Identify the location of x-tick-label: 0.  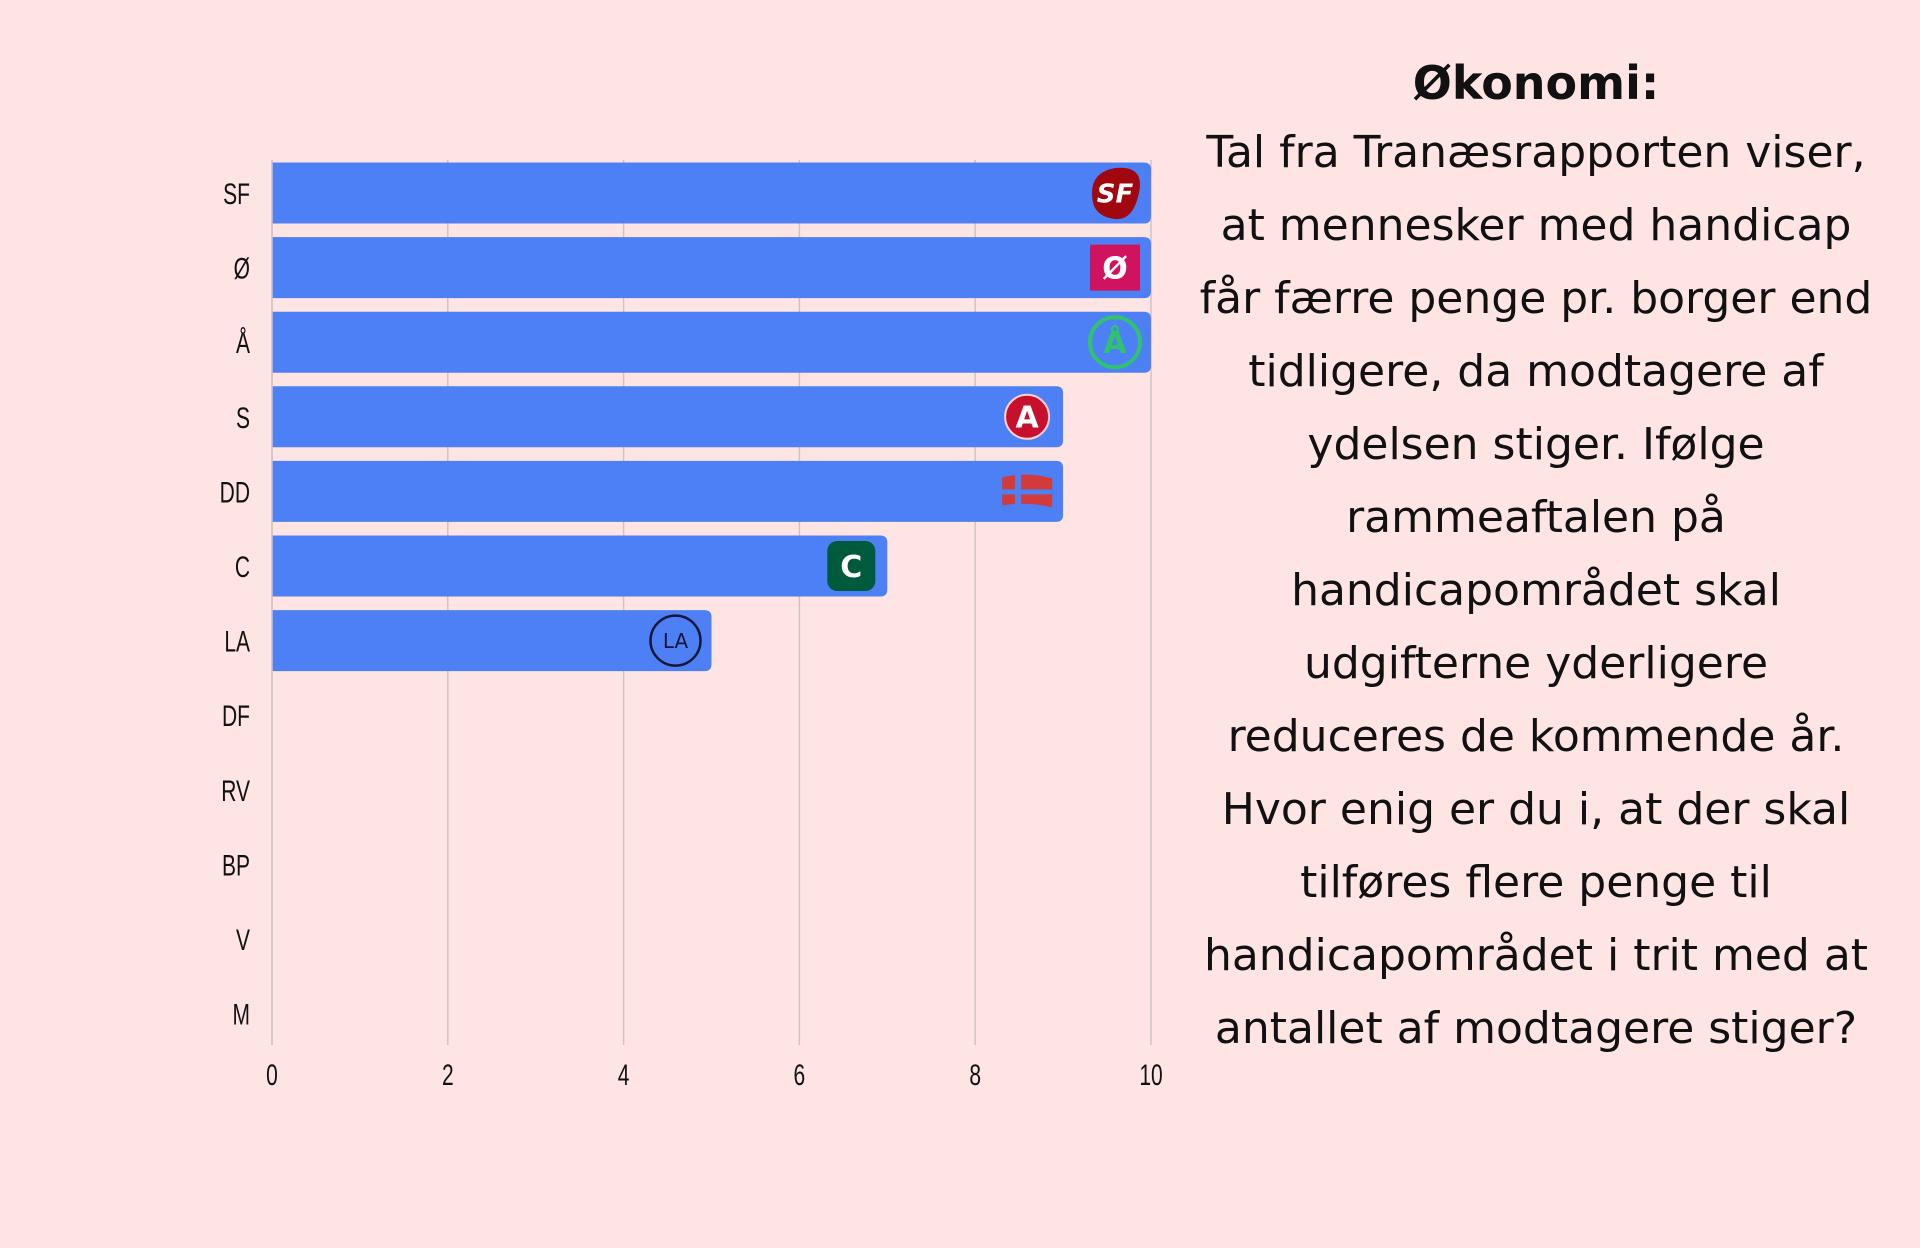
(272, 1076).